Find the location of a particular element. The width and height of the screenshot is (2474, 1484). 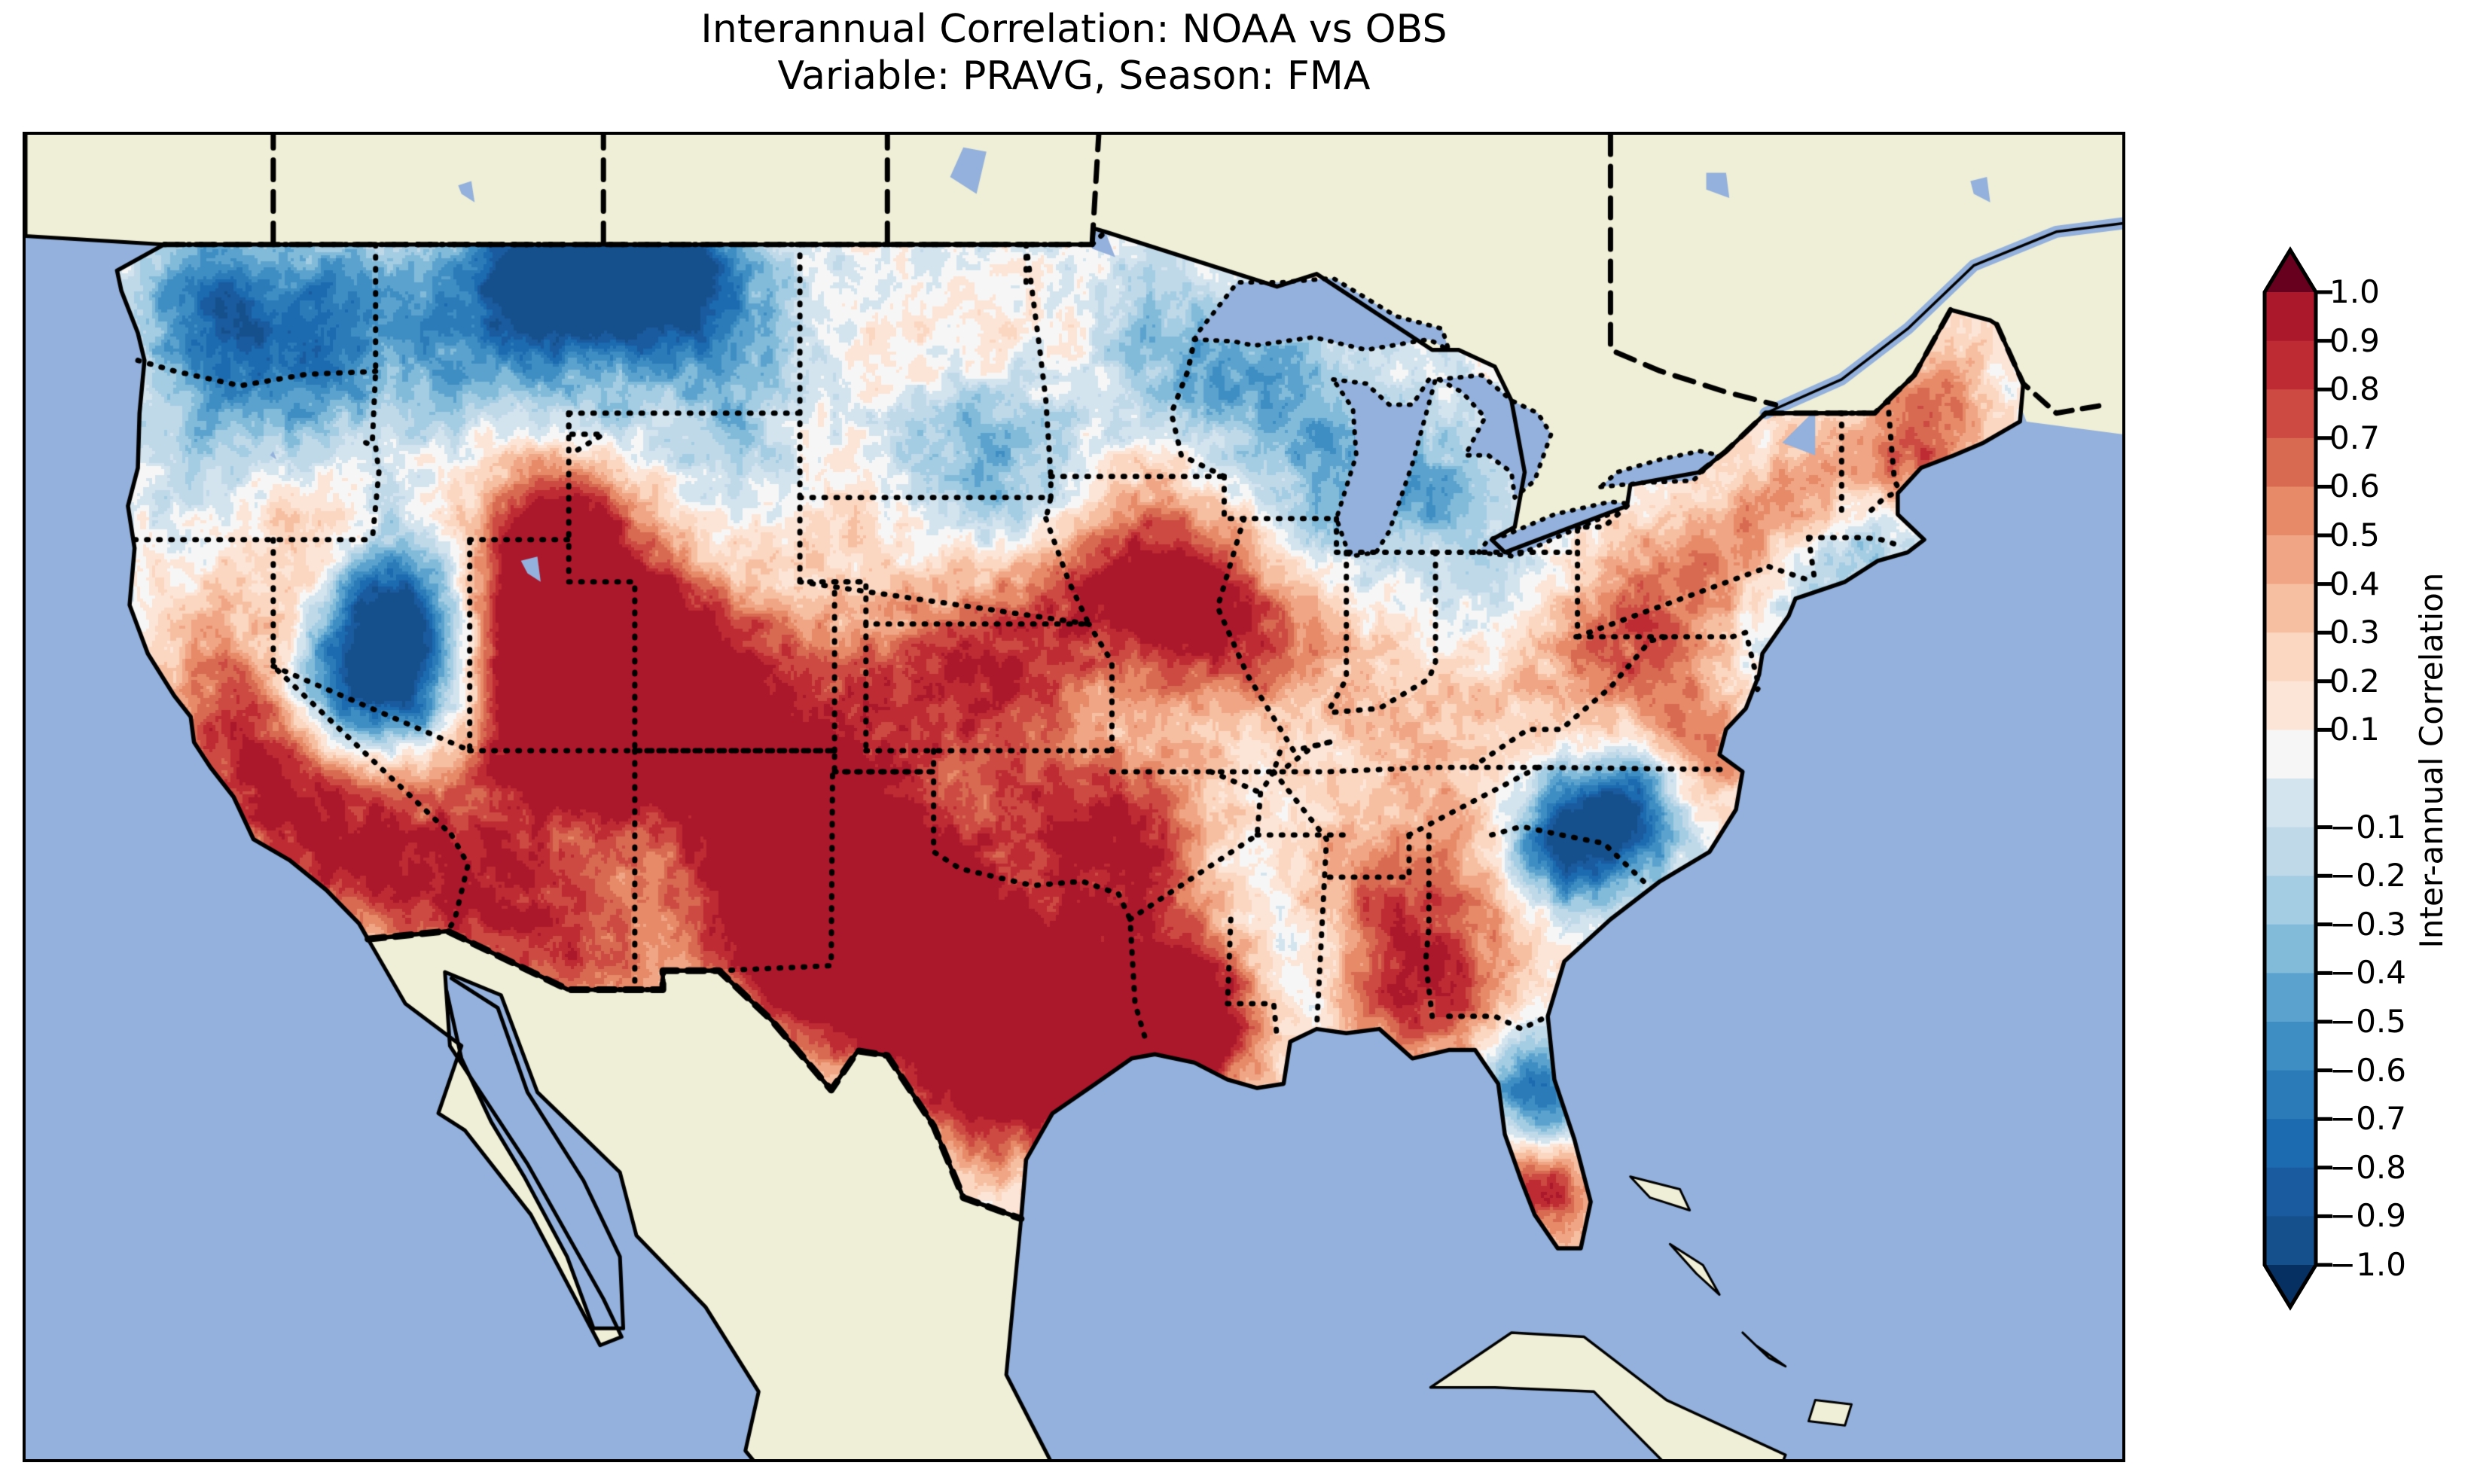

colorbar-tick-label: 0.2 is located at coordinates (2354, 680).